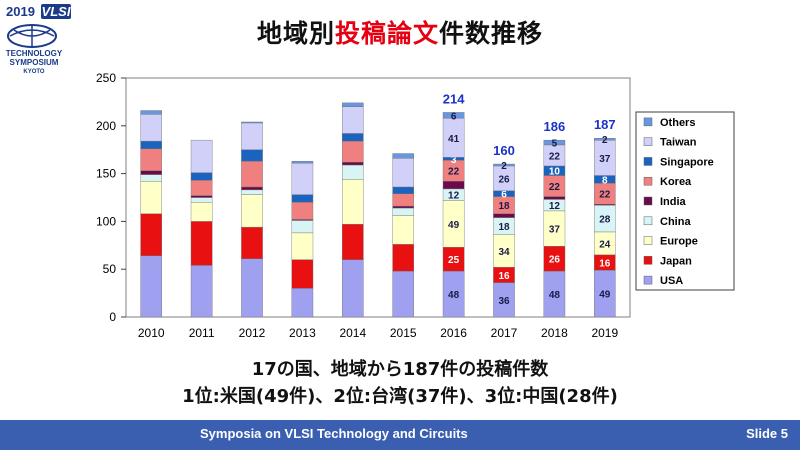  Describe the element at coordinates (678, 143) in the screenshot. I see `legend-label: Taiwan` at that location.